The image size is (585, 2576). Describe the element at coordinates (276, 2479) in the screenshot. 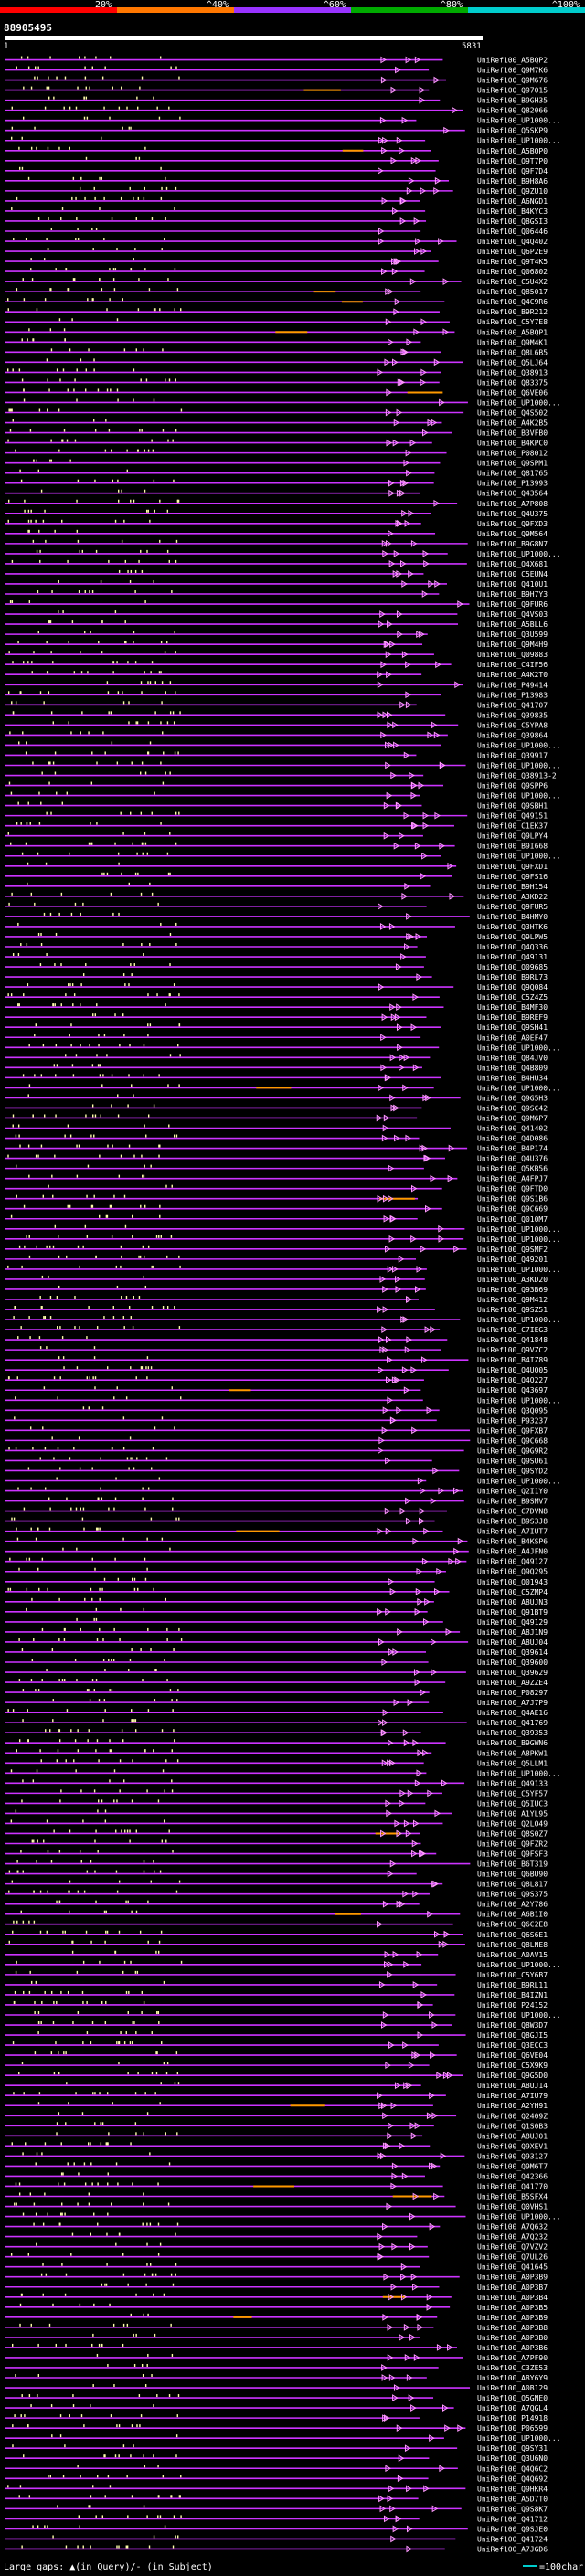

I see `hit-row: UniRef100_Q4Q692` at that location.